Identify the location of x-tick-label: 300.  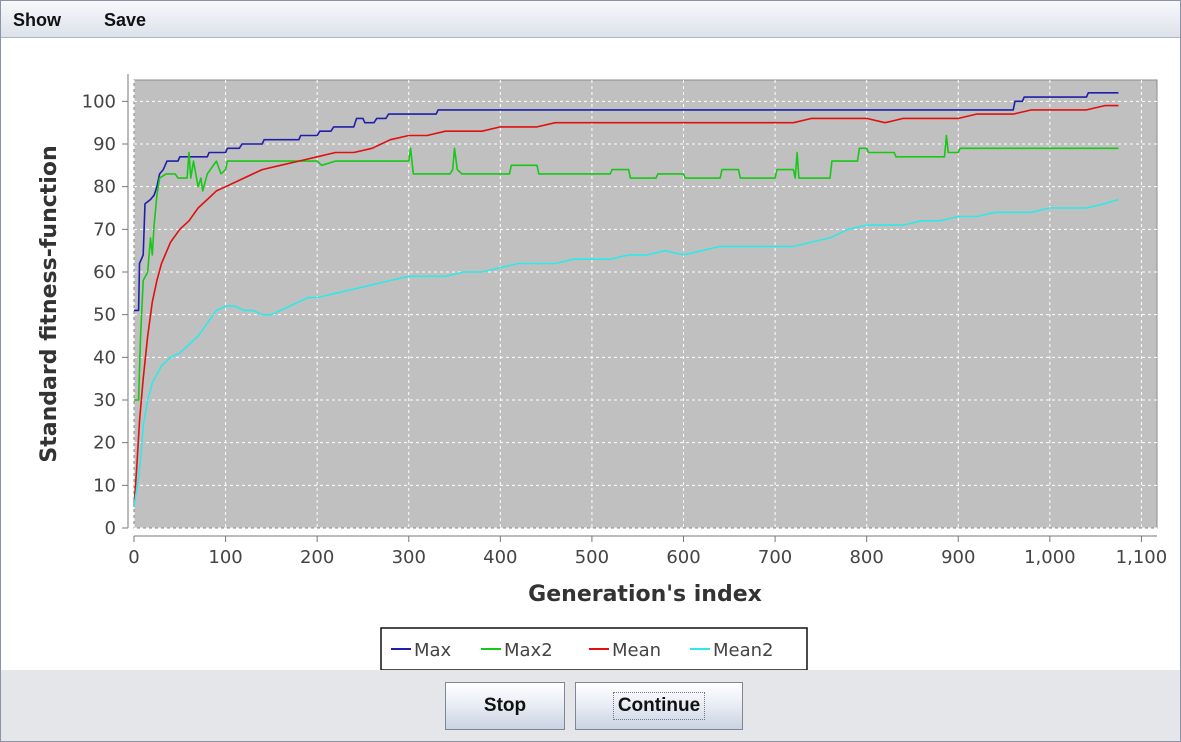
(409, 557).